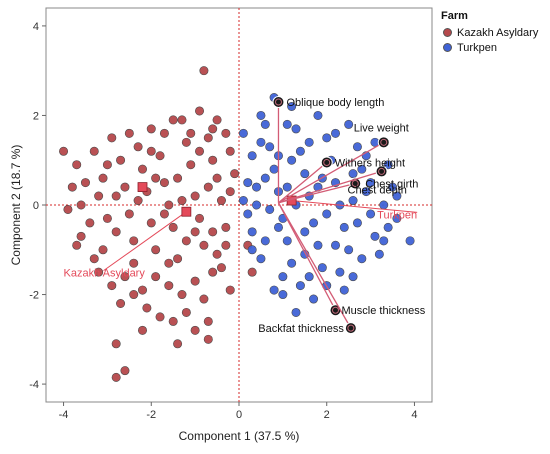 The image size is (550, 454). What do you see at coordinates (477, 47) in the screenshot?
I see `legend-label-turkpen: Turkpen` at bounding box center [477, 47].